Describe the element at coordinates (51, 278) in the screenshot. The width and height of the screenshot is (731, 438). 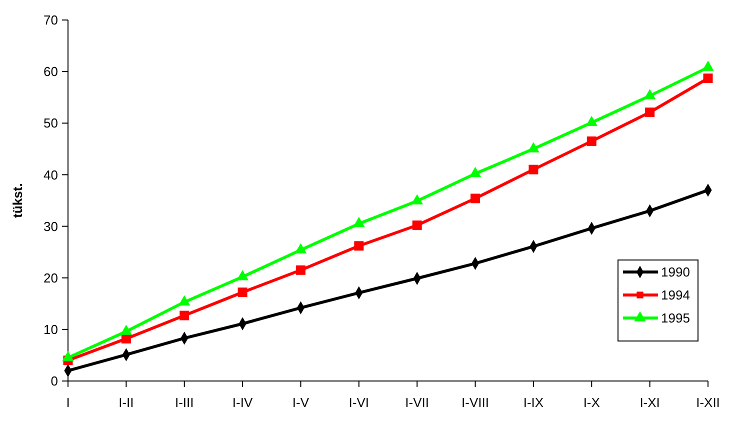
I see `y-tick-label: 20` at that location.